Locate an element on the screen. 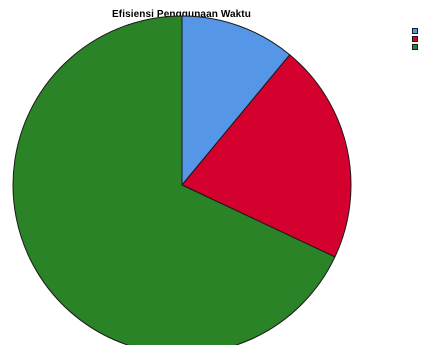 Image resolution: width=426 pixels, height=345 pixels. chart-legend is located at coordinates (416, 39).